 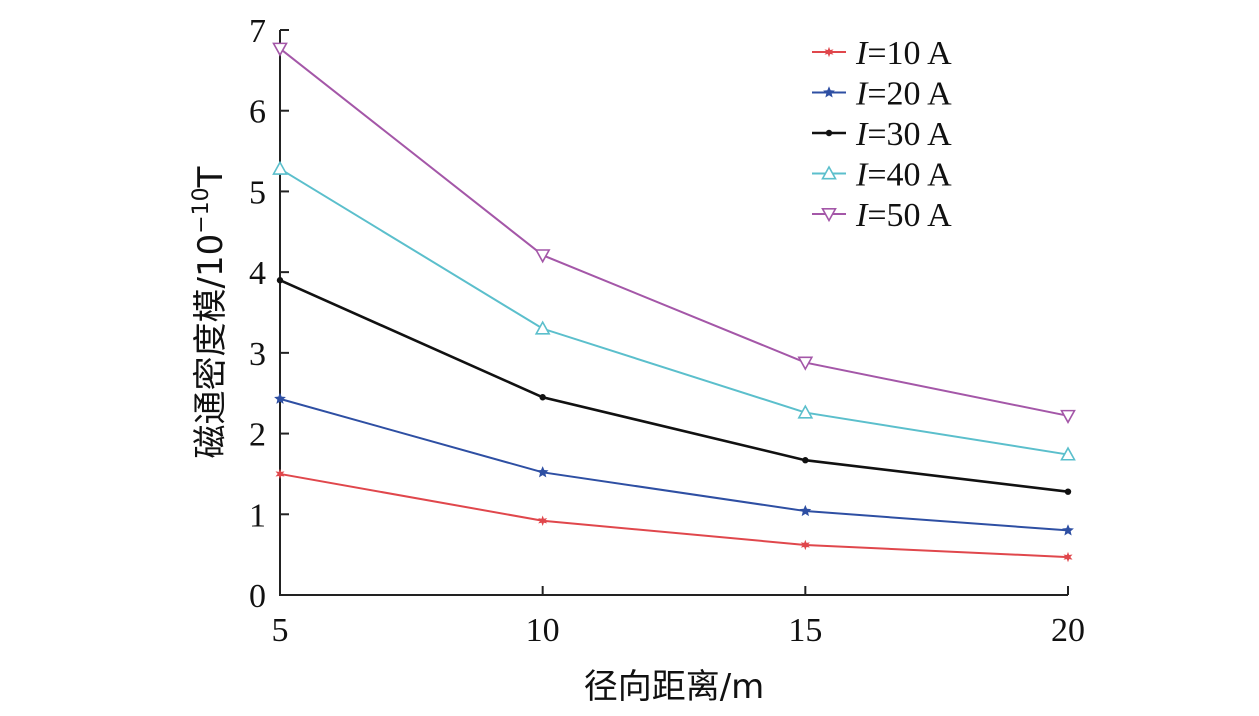 I want to click on y-axis-title: 磁通密度模/10−10T, so click(x=210, y=312).